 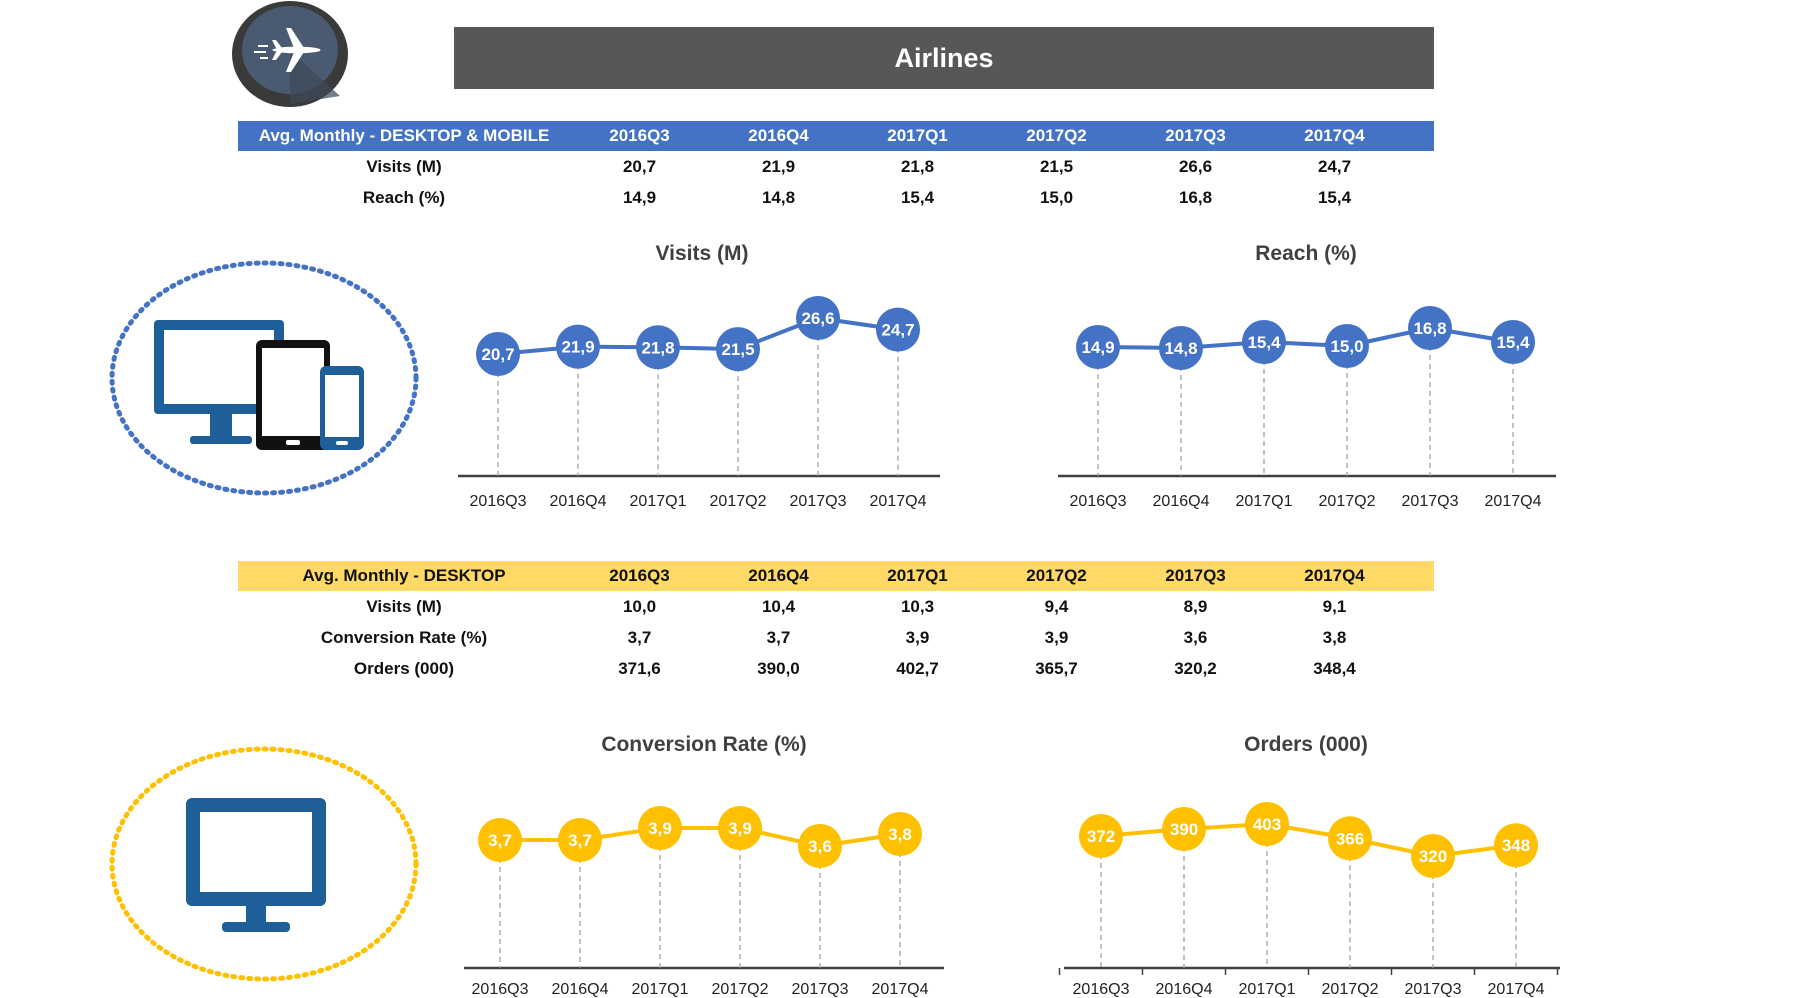 What do you see at coordinates (639, 606) in the screenshot?
I see `table-cell: 10,0` at bounding box center [639, 606].